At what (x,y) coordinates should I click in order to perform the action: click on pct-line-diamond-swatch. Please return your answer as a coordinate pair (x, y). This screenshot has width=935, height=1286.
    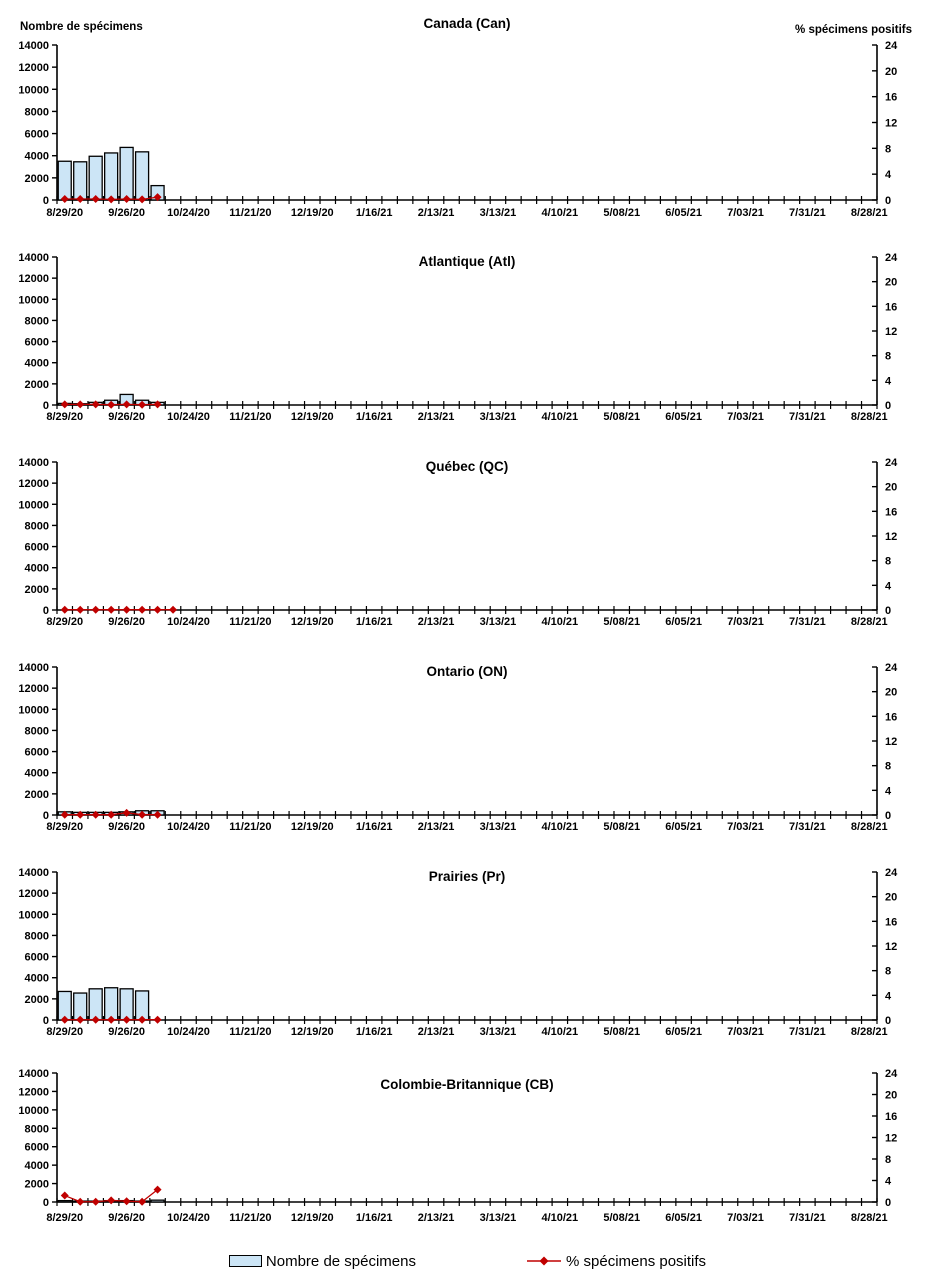
    Looking at the image, I should click on (544, 1261).